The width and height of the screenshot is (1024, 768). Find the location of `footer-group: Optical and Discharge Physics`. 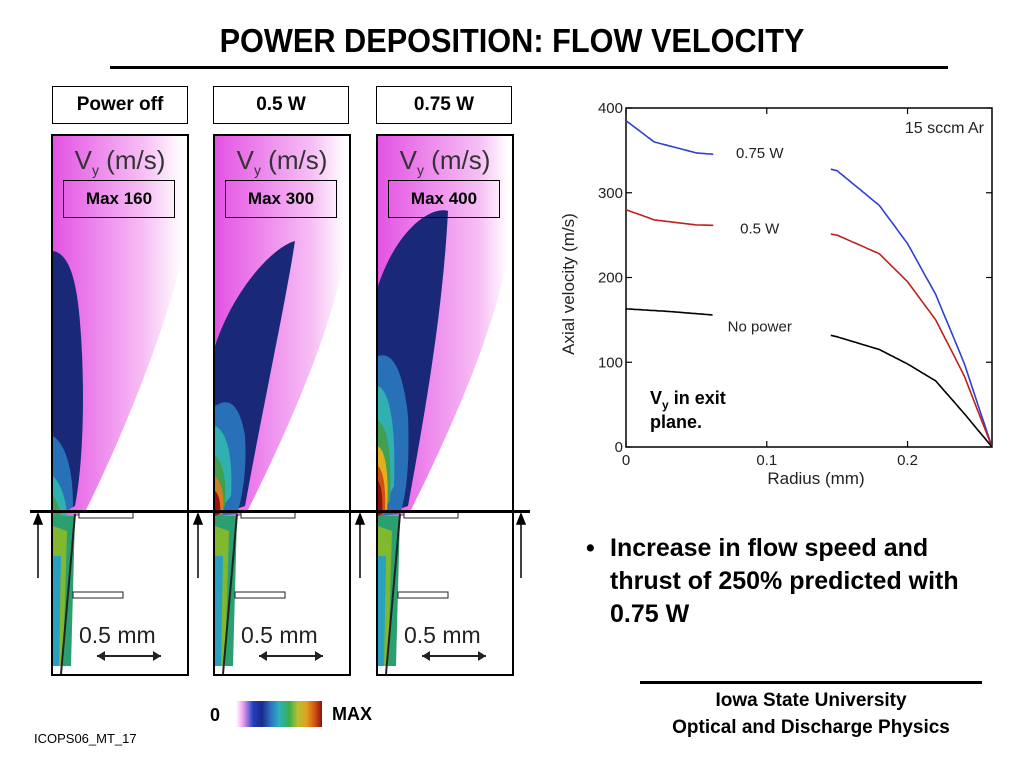

footer-group: Optical and Discharge Physics is located at coordinates (811, 727).